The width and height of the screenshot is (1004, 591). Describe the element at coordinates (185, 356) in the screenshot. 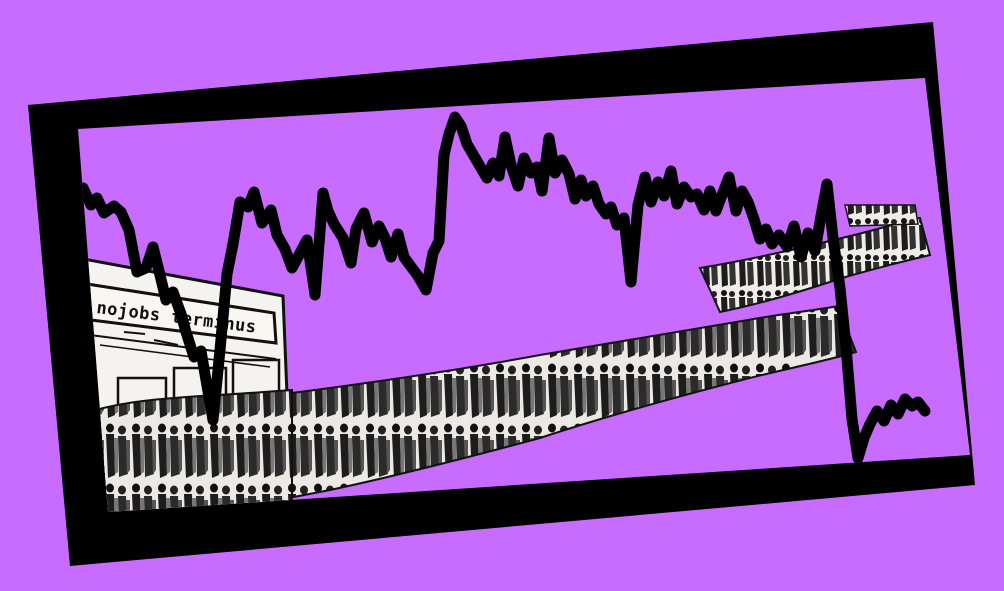

I see `storefront-trim-line-secondary` at that location.